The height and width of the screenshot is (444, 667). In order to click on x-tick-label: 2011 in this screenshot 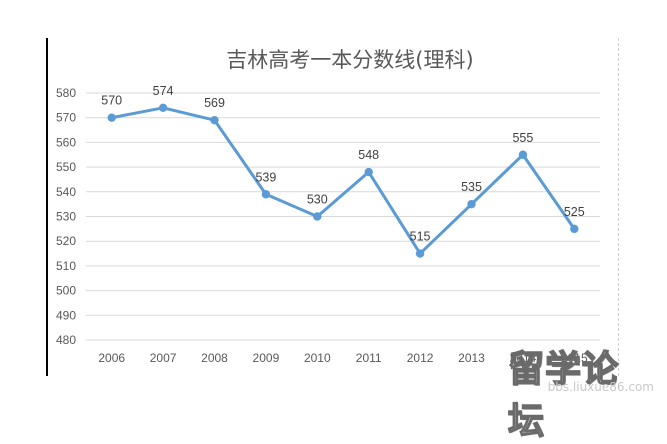, I will do `click(369, 358)`.